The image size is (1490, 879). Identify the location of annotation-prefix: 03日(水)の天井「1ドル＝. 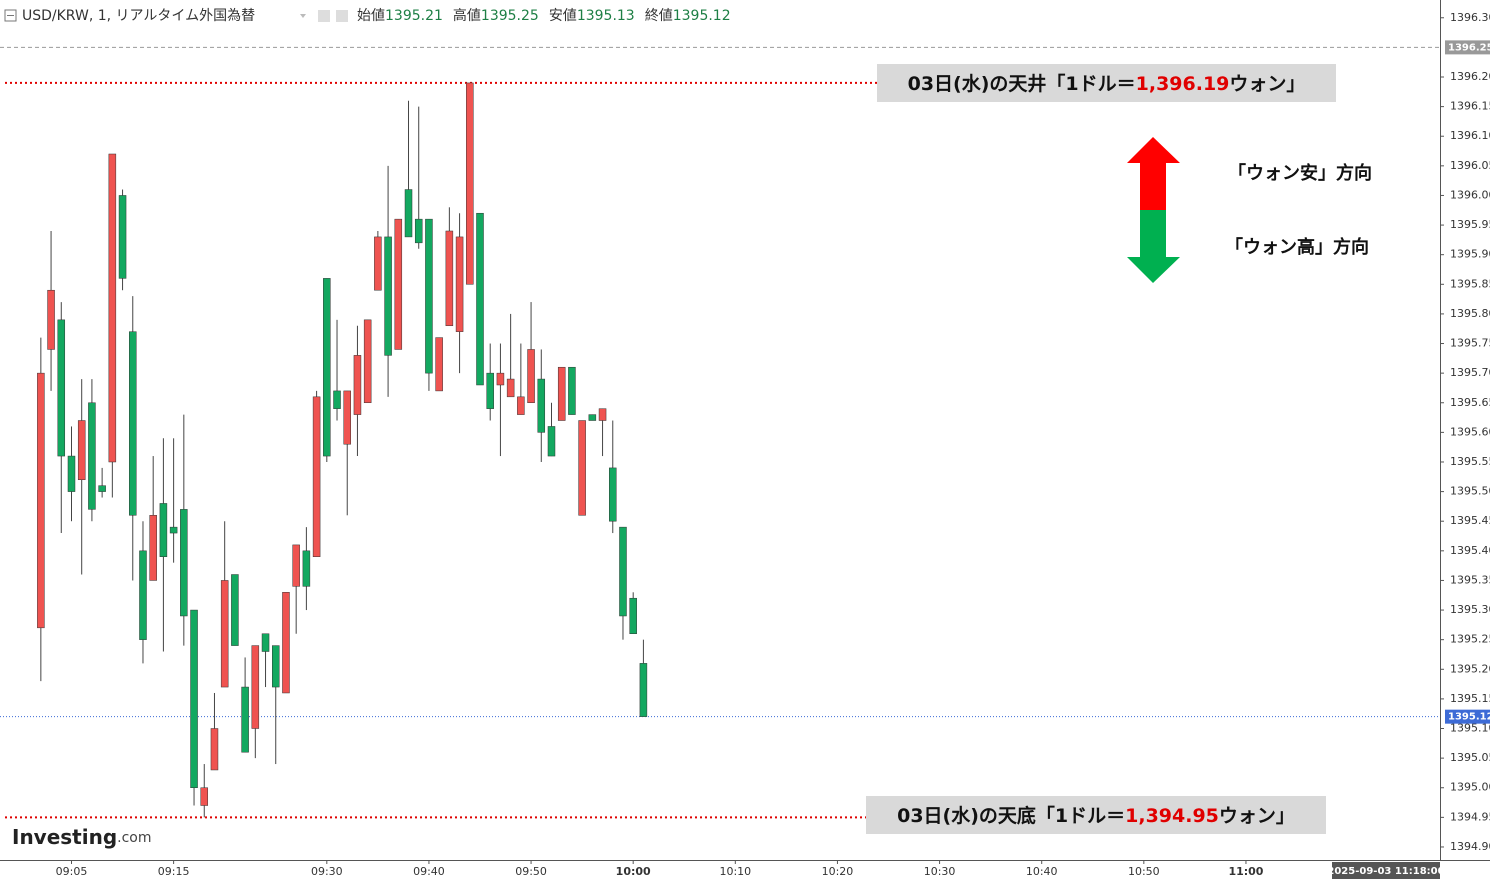
(1022, 83).